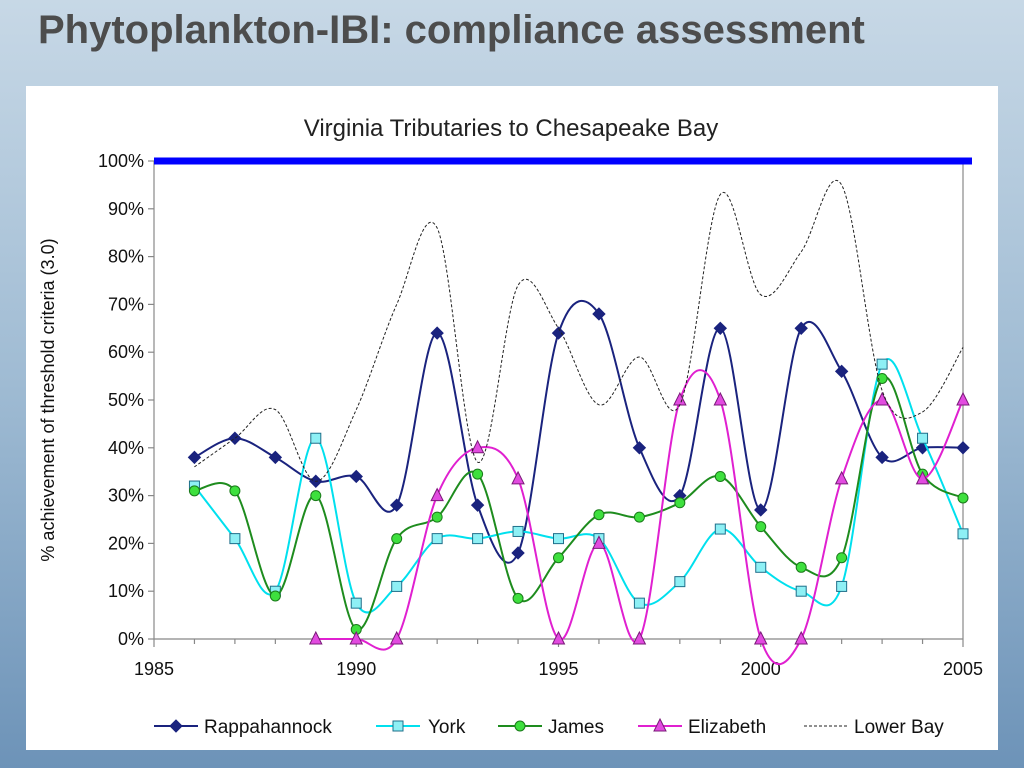 The image size is (1024, 768). Describe the element at coordinates (356, 669) in the screenshot. I see `x-tick-label: 1990` at that location.